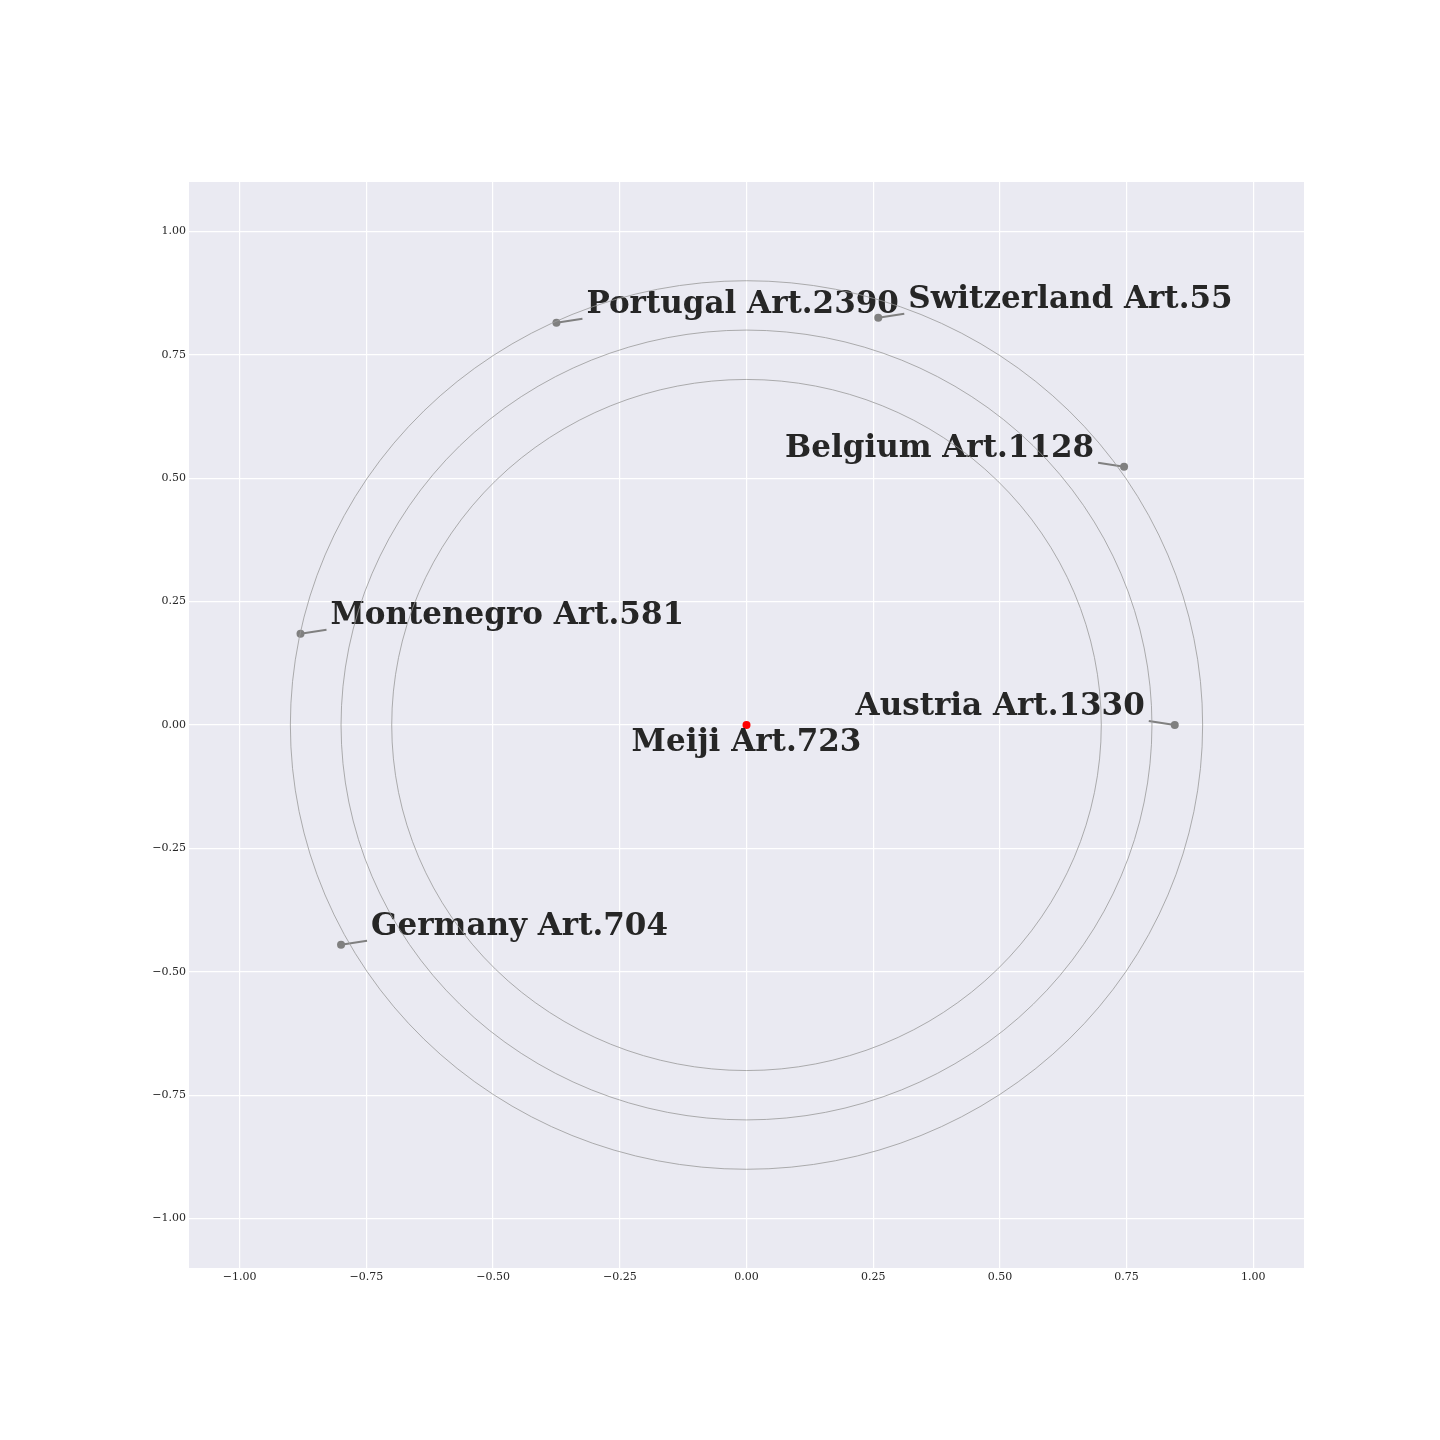 The image size is (1440, 1440). What do you see at coordinates (173, 354) in the screenshot?
I see `y-tick-label: 0.75` at bounding box center [173, 354].